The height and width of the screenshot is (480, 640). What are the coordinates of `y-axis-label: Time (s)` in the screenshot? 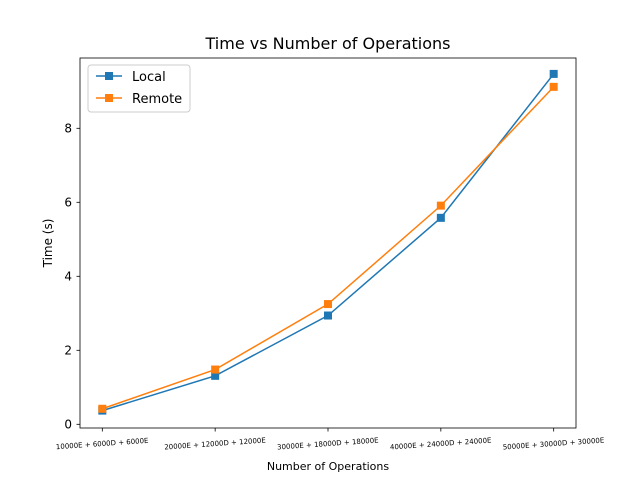 It's located at (48, 244).